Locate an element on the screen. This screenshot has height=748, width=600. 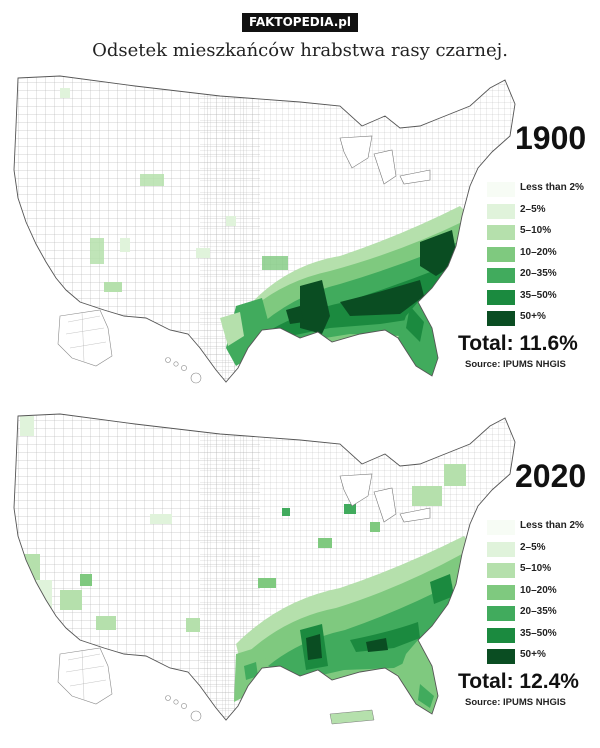
total-percentage: Total: 11.6% is located at coordinates (518, 343).